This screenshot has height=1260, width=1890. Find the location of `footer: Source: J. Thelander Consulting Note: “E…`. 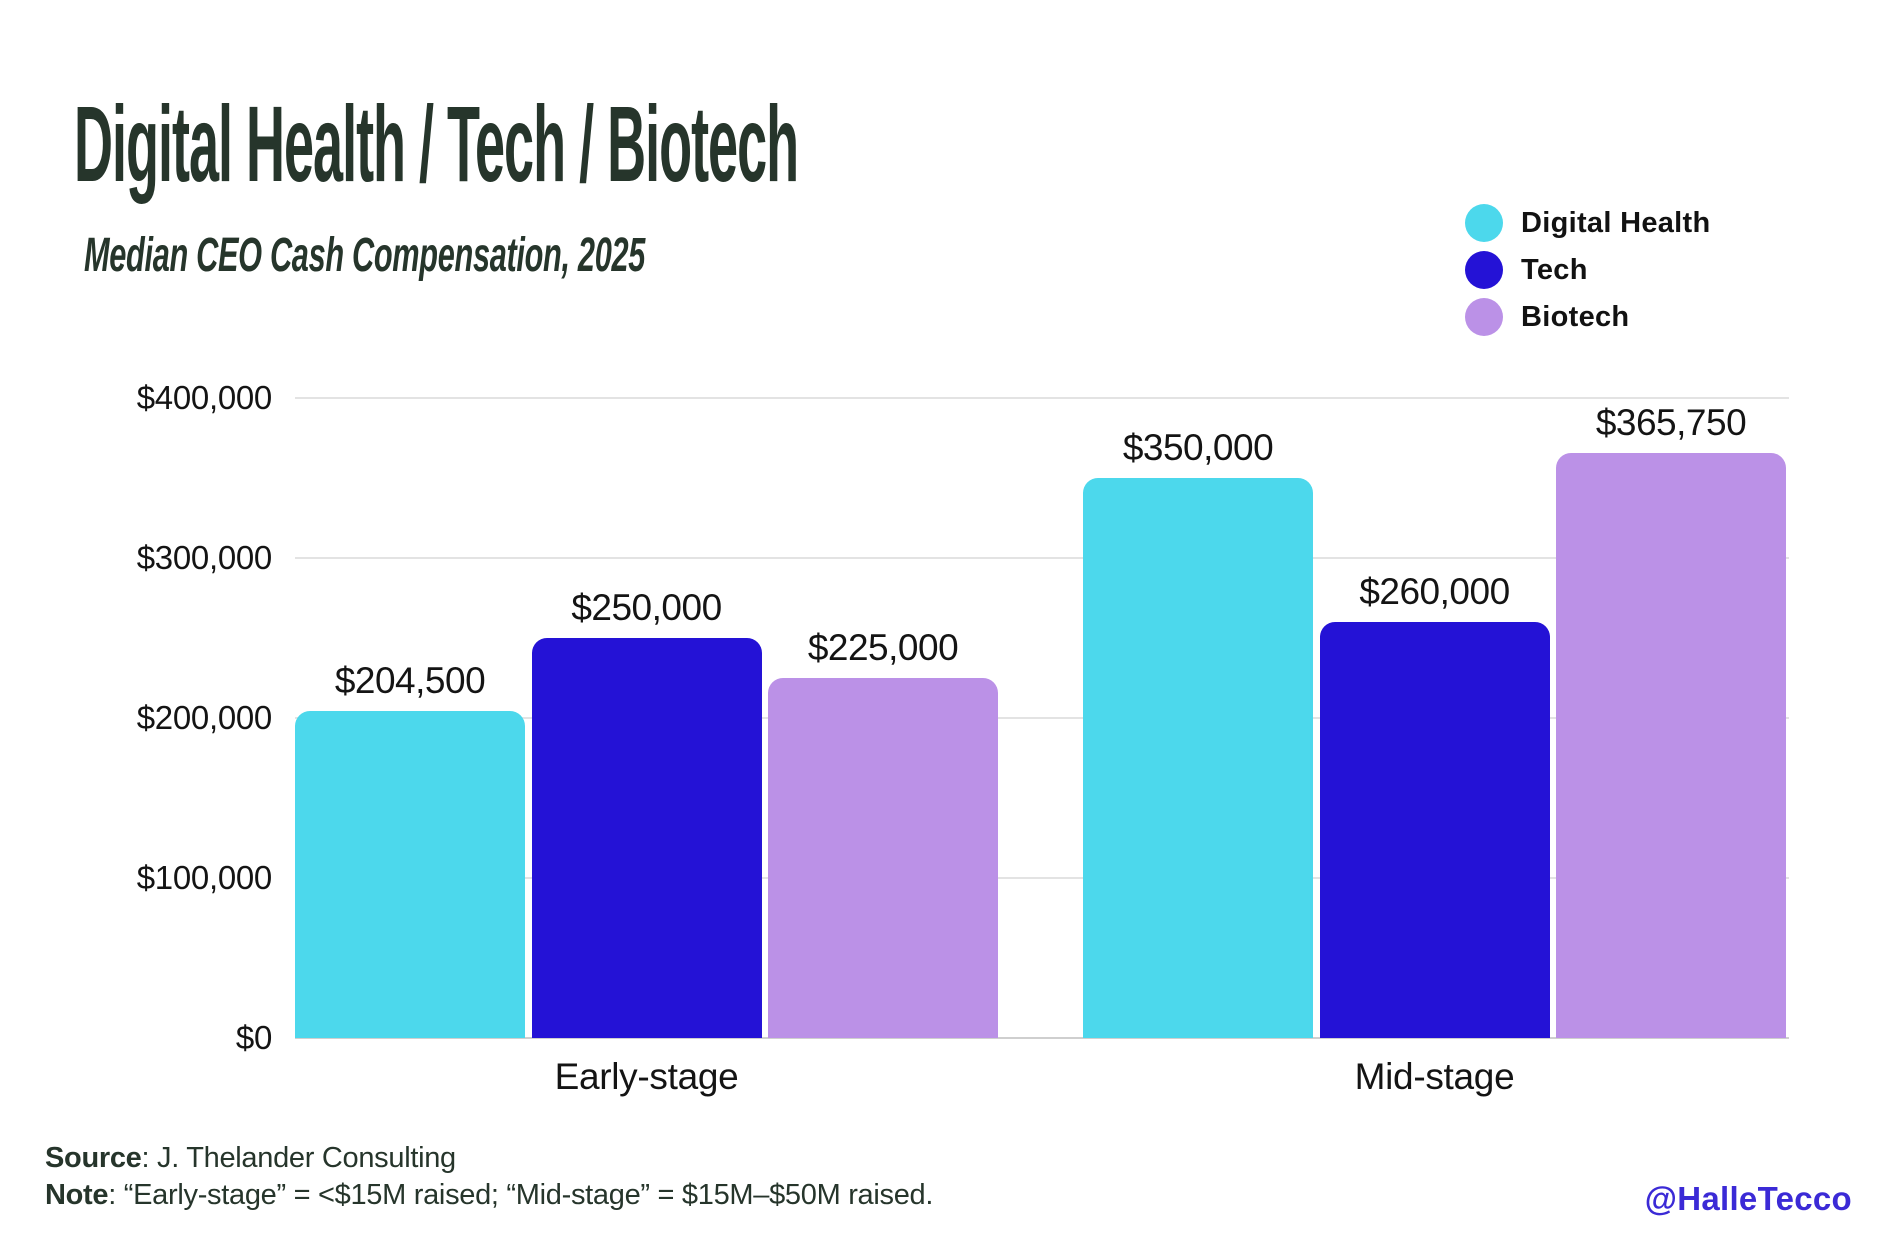

footer: Source: J. Thelander Consulting Note: “E… is located at coordinates (489, 1177).